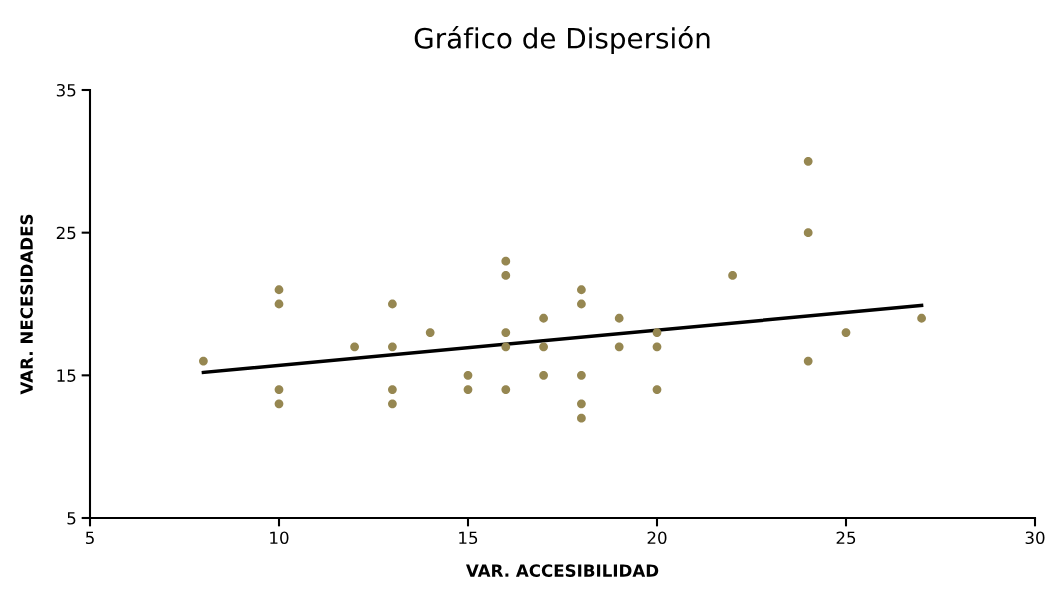 This screenshot has width=1051, height=597. Describe the element at coordinates (846, 538) in the screenshot. I see `x-tick-label: 25` at that location.